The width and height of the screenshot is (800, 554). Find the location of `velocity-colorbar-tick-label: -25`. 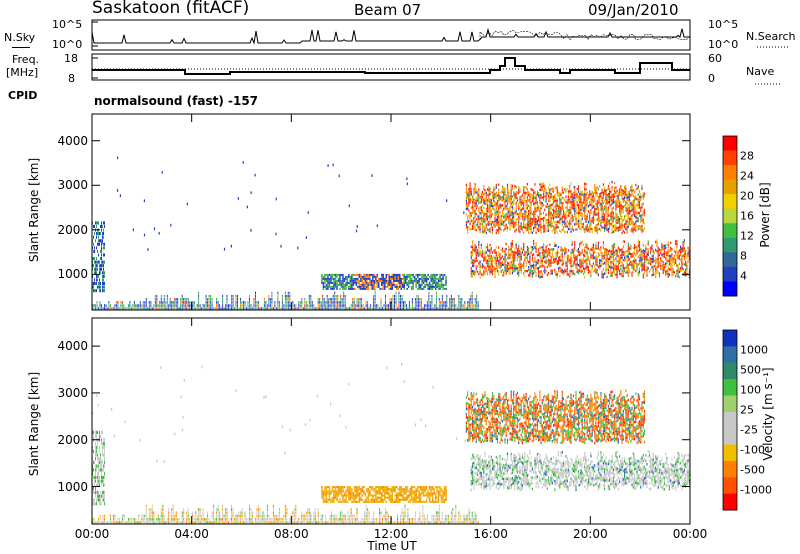

velocity-colorbar-tick-label: -25 is located at coordinates (749, 430).